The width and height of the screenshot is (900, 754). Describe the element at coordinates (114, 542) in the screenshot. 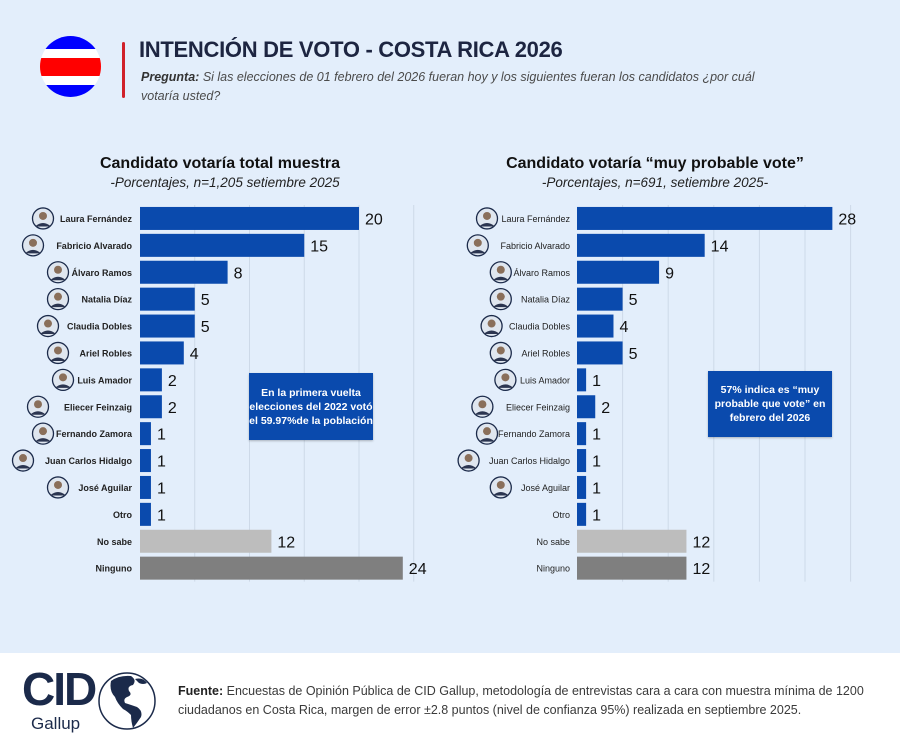

I see `category-label: No sabe` at that location.